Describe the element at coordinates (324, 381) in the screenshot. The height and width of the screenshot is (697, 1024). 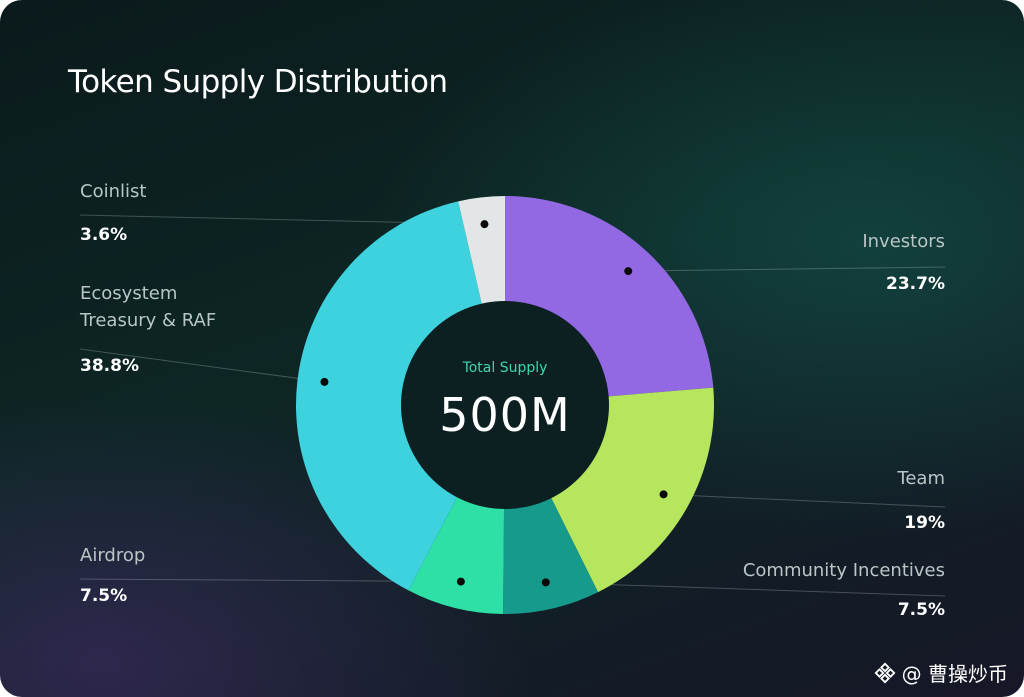
I see `marker-ecosystem` at that location.